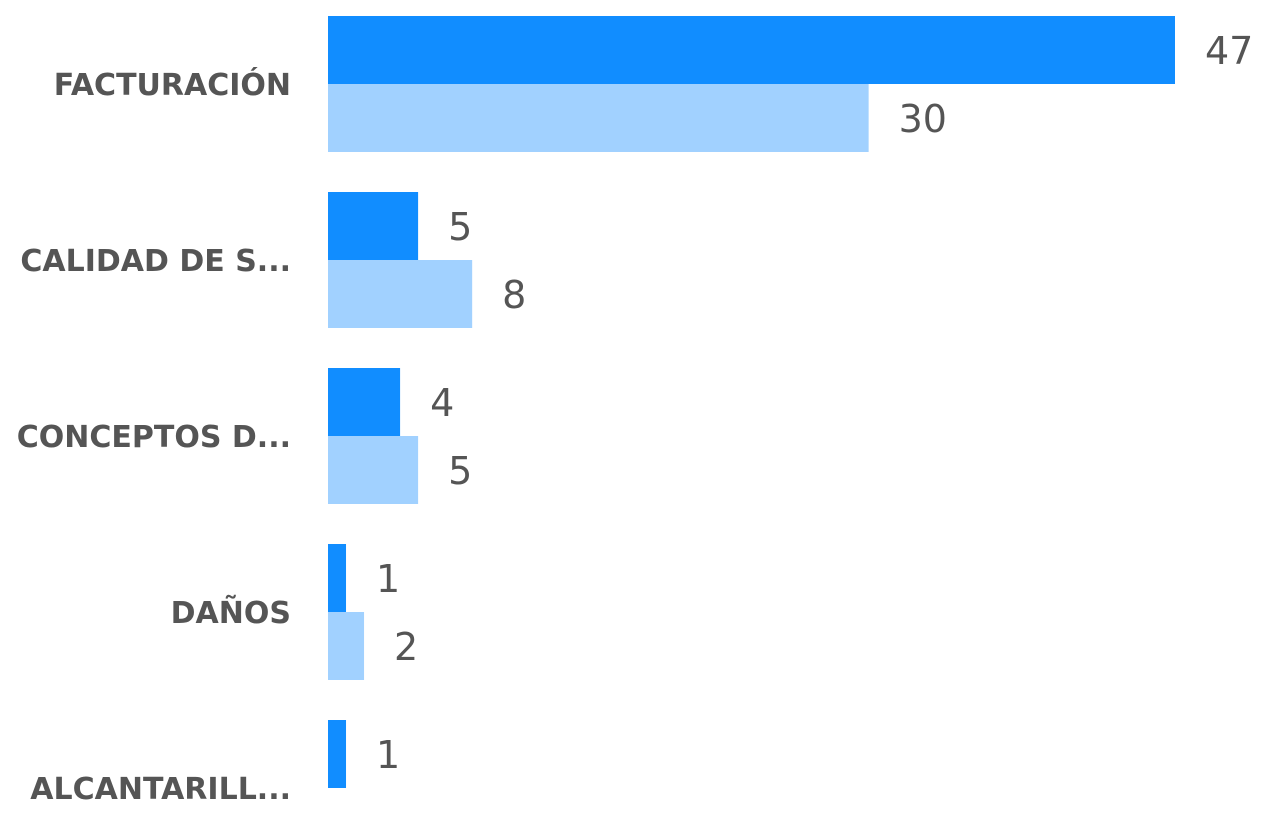 This screenshot has width=1287, height=816. What do you see at coordinates (514, 295) in the screenshot?
I see `data-label: 8` at bounding box center [514, 295].